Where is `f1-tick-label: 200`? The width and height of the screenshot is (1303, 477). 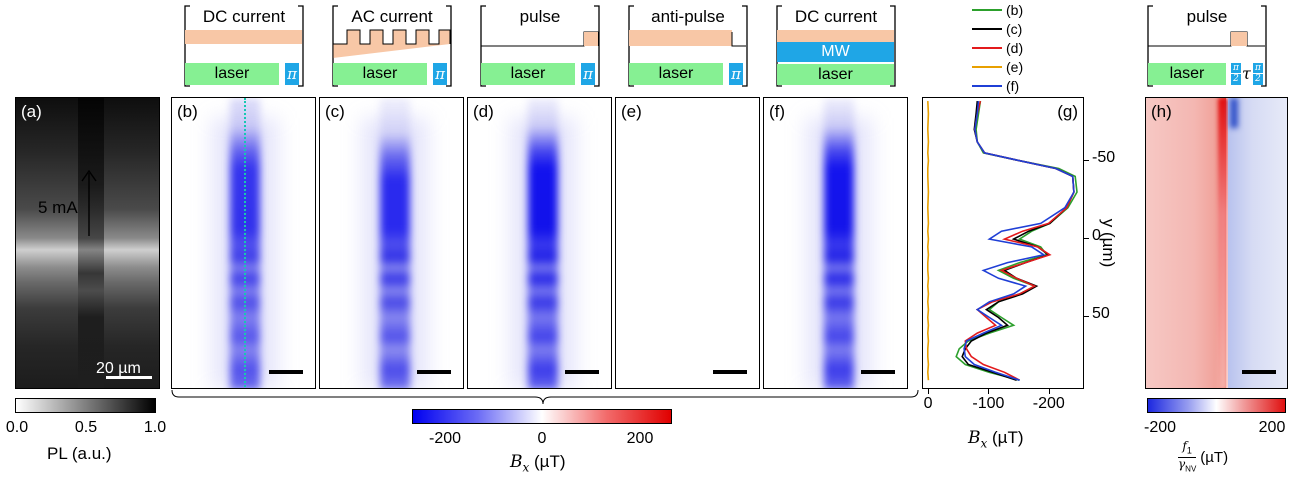 f1-tick-label: 200 is located at coordinates (1272, 427).